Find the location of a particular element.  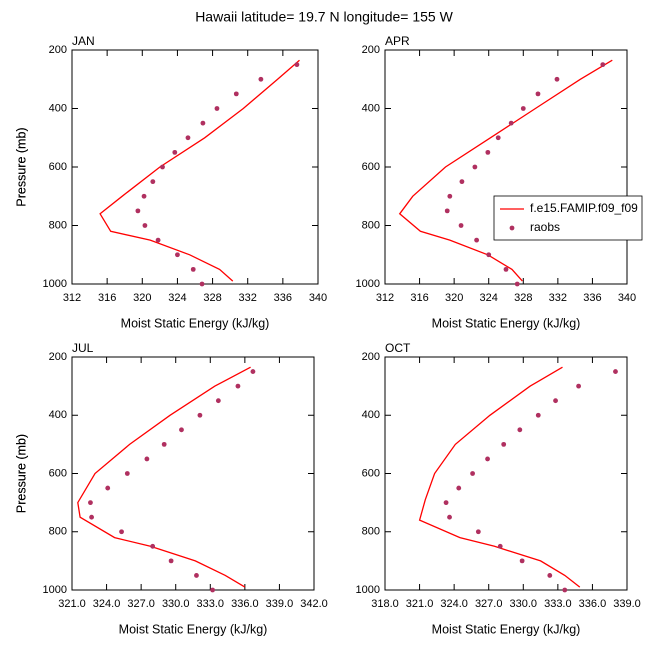

x-tick-label: 320 is located at coordinates (454, 298).